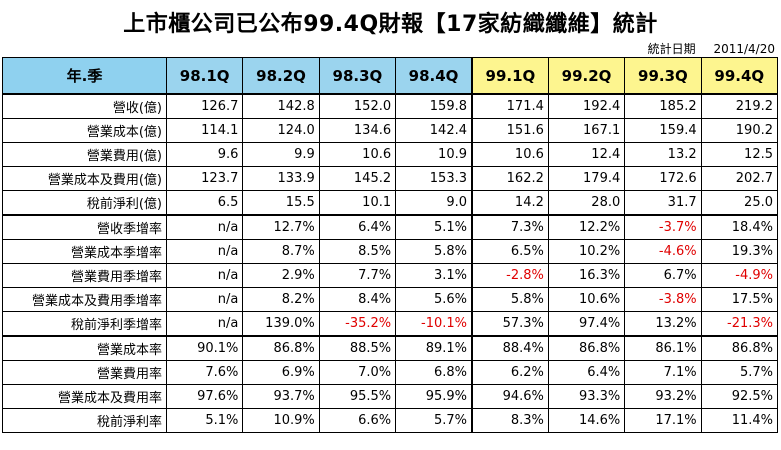 The height and width of the screenshot is (450, 781). What do you see at coordinates (586, 275) in the screenshot?
I see `table-cell: 16.3%` at bounding box center [586, 275].